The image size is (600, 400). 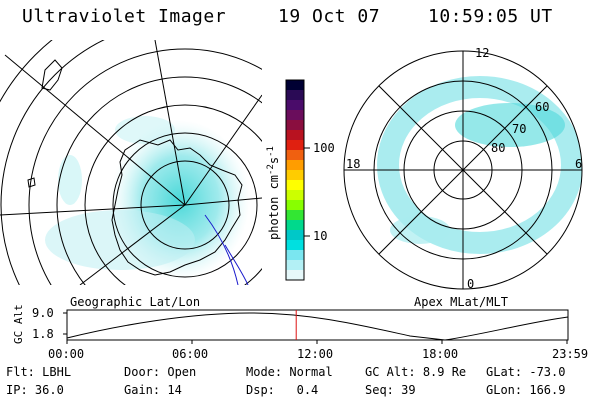 I want to click on colorbar-label-100: 100, so click(x=324, y=148).